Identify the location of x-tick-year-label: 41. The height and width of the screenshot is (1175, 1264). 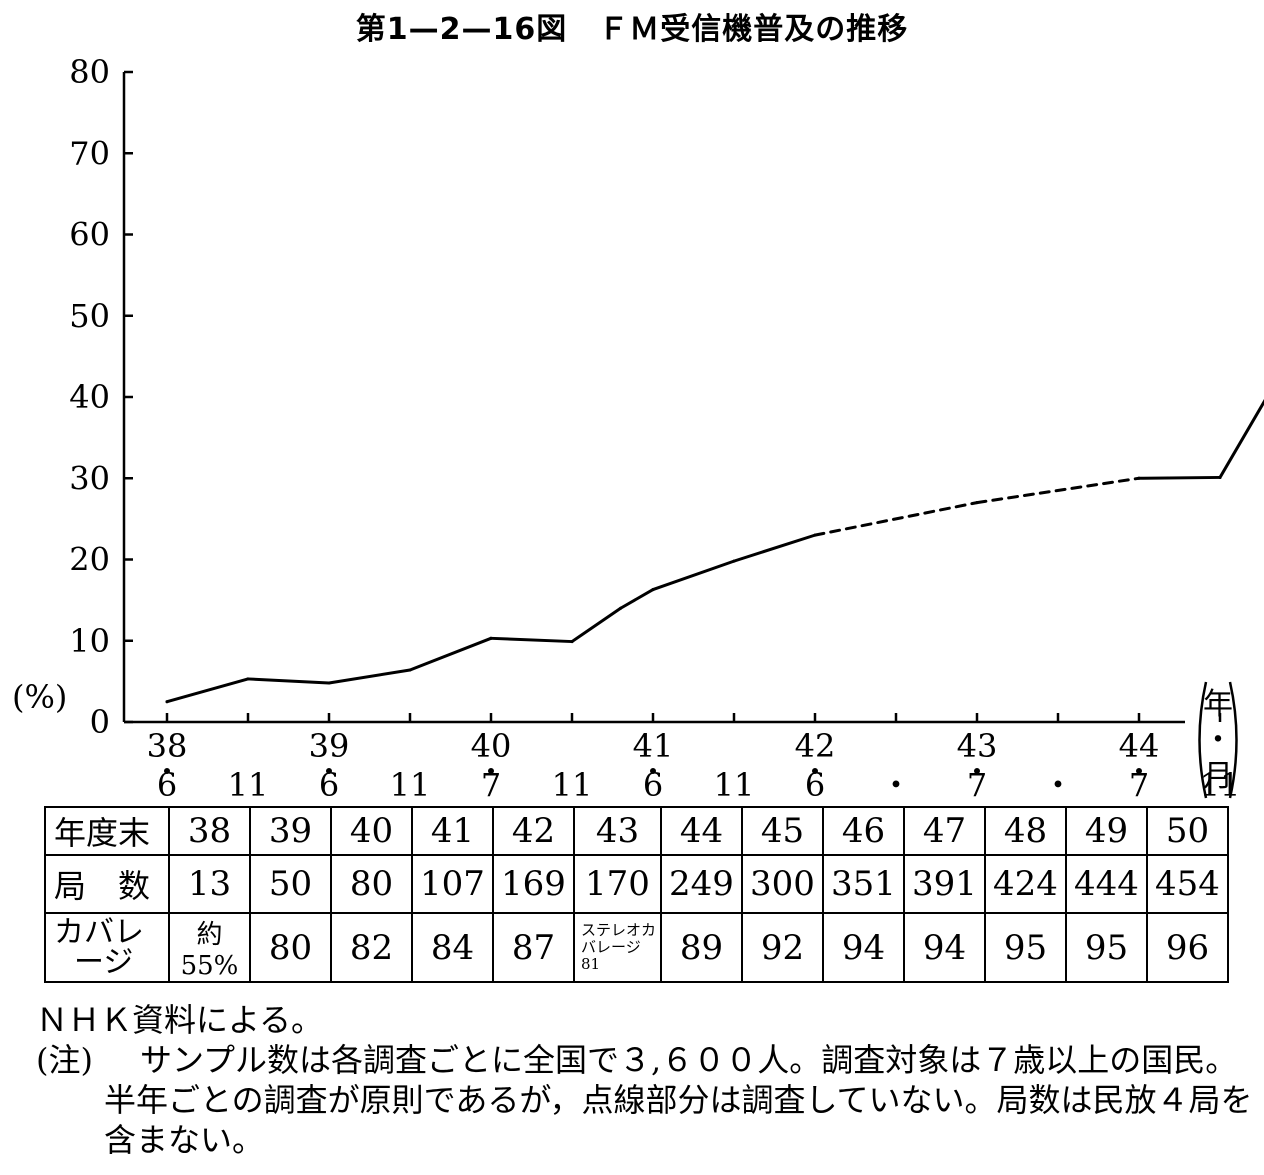
(653, 746).